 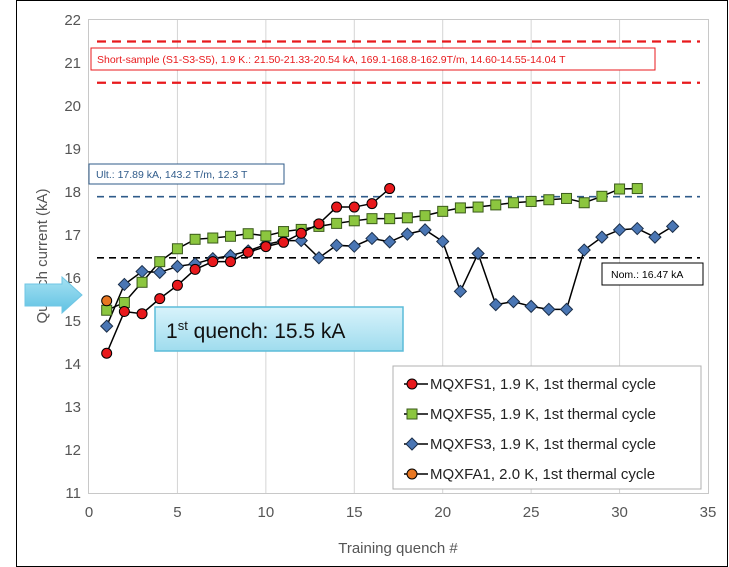 What do you see at coordinates (72, 149) in the screenshot?
I see `y-tick-label: 19` at bounding box center [72, 149].